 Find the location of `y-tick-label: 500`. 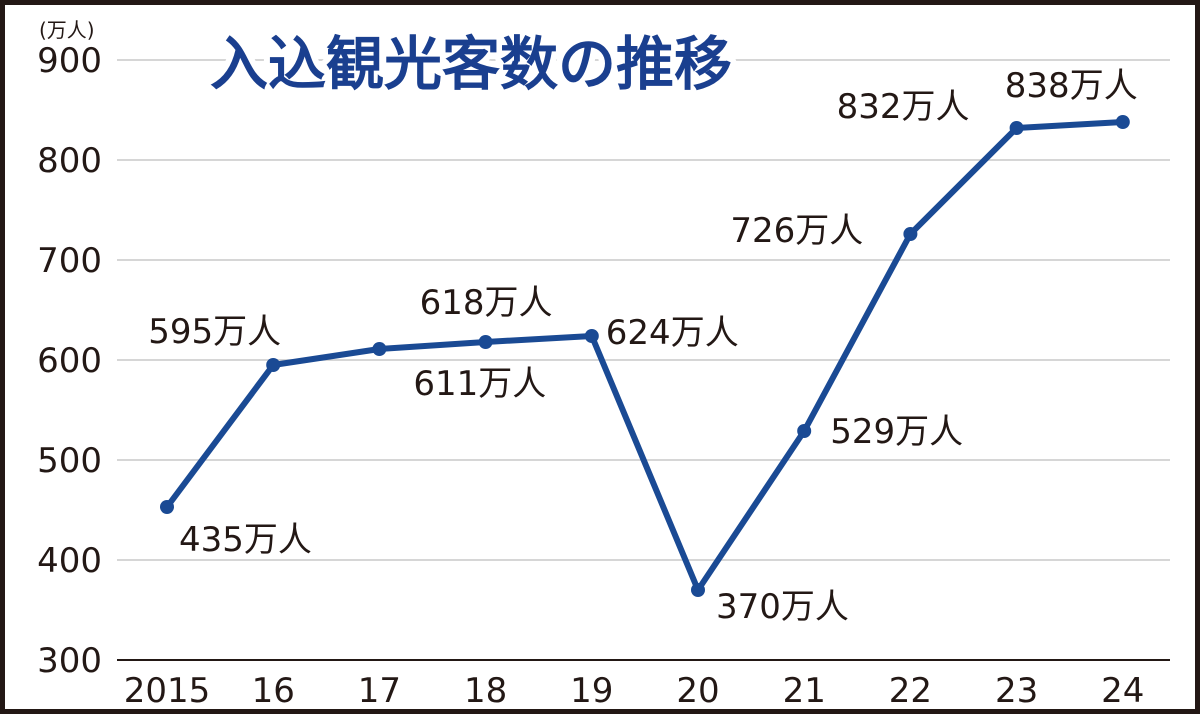

y-tick-label: 500 is located at coordinates (69, 461).